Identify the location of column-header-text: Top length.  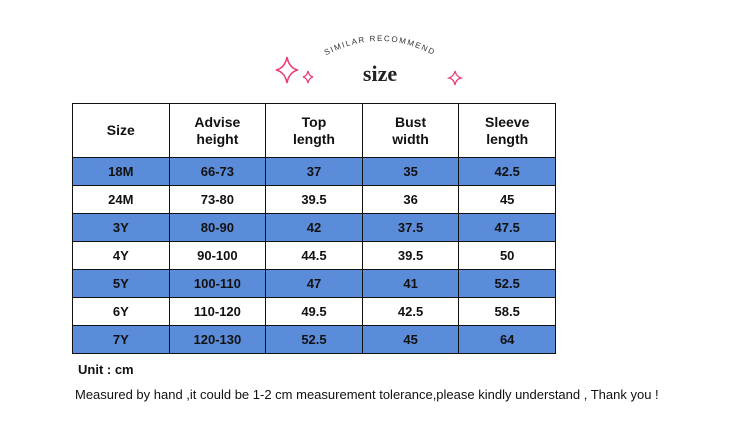
(313, 130).